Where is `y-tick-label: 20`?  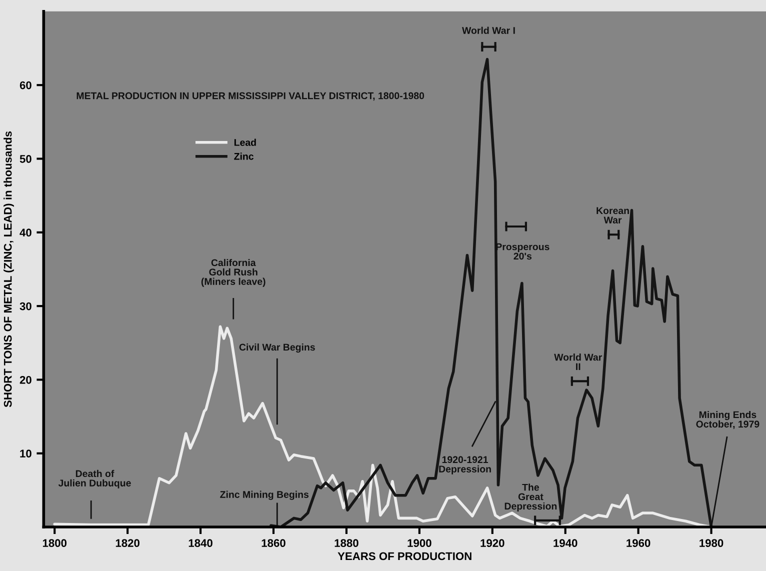
y-tick-label: 20 is located at coordinates (26, 380).